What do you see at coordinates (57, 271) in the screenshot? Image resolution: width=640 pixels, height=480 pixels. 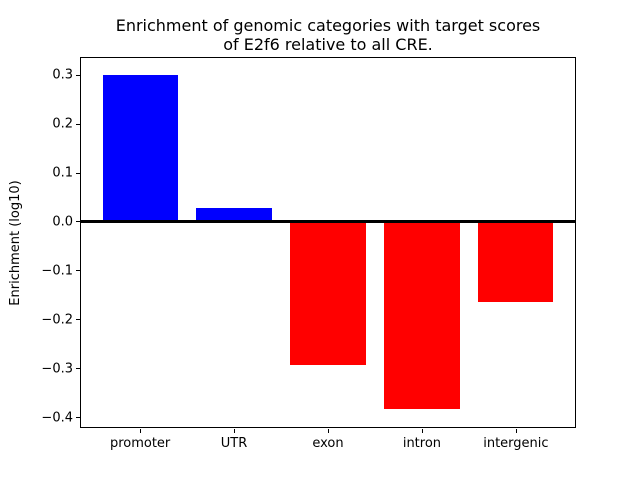 I see `y-tick-label-4: −0.1` at bounding box center [57, 271].